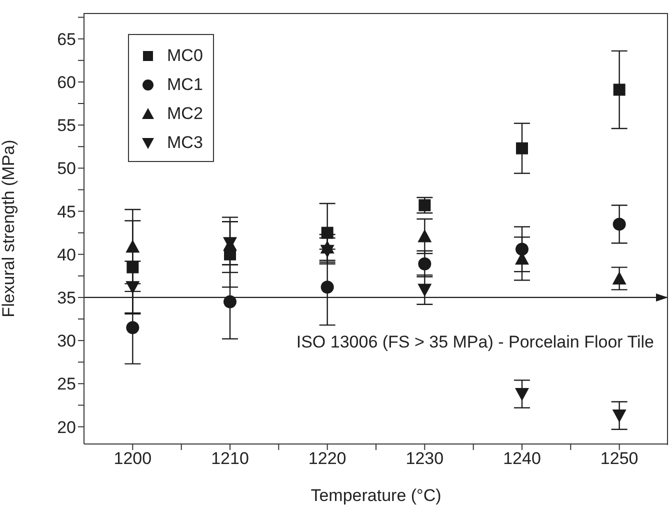 This screenshot has width=669, height=507. Describe the element at coordinates (376, 495) in the screenshot. I see `x-axis-title: Temperature (°C)` at that location.